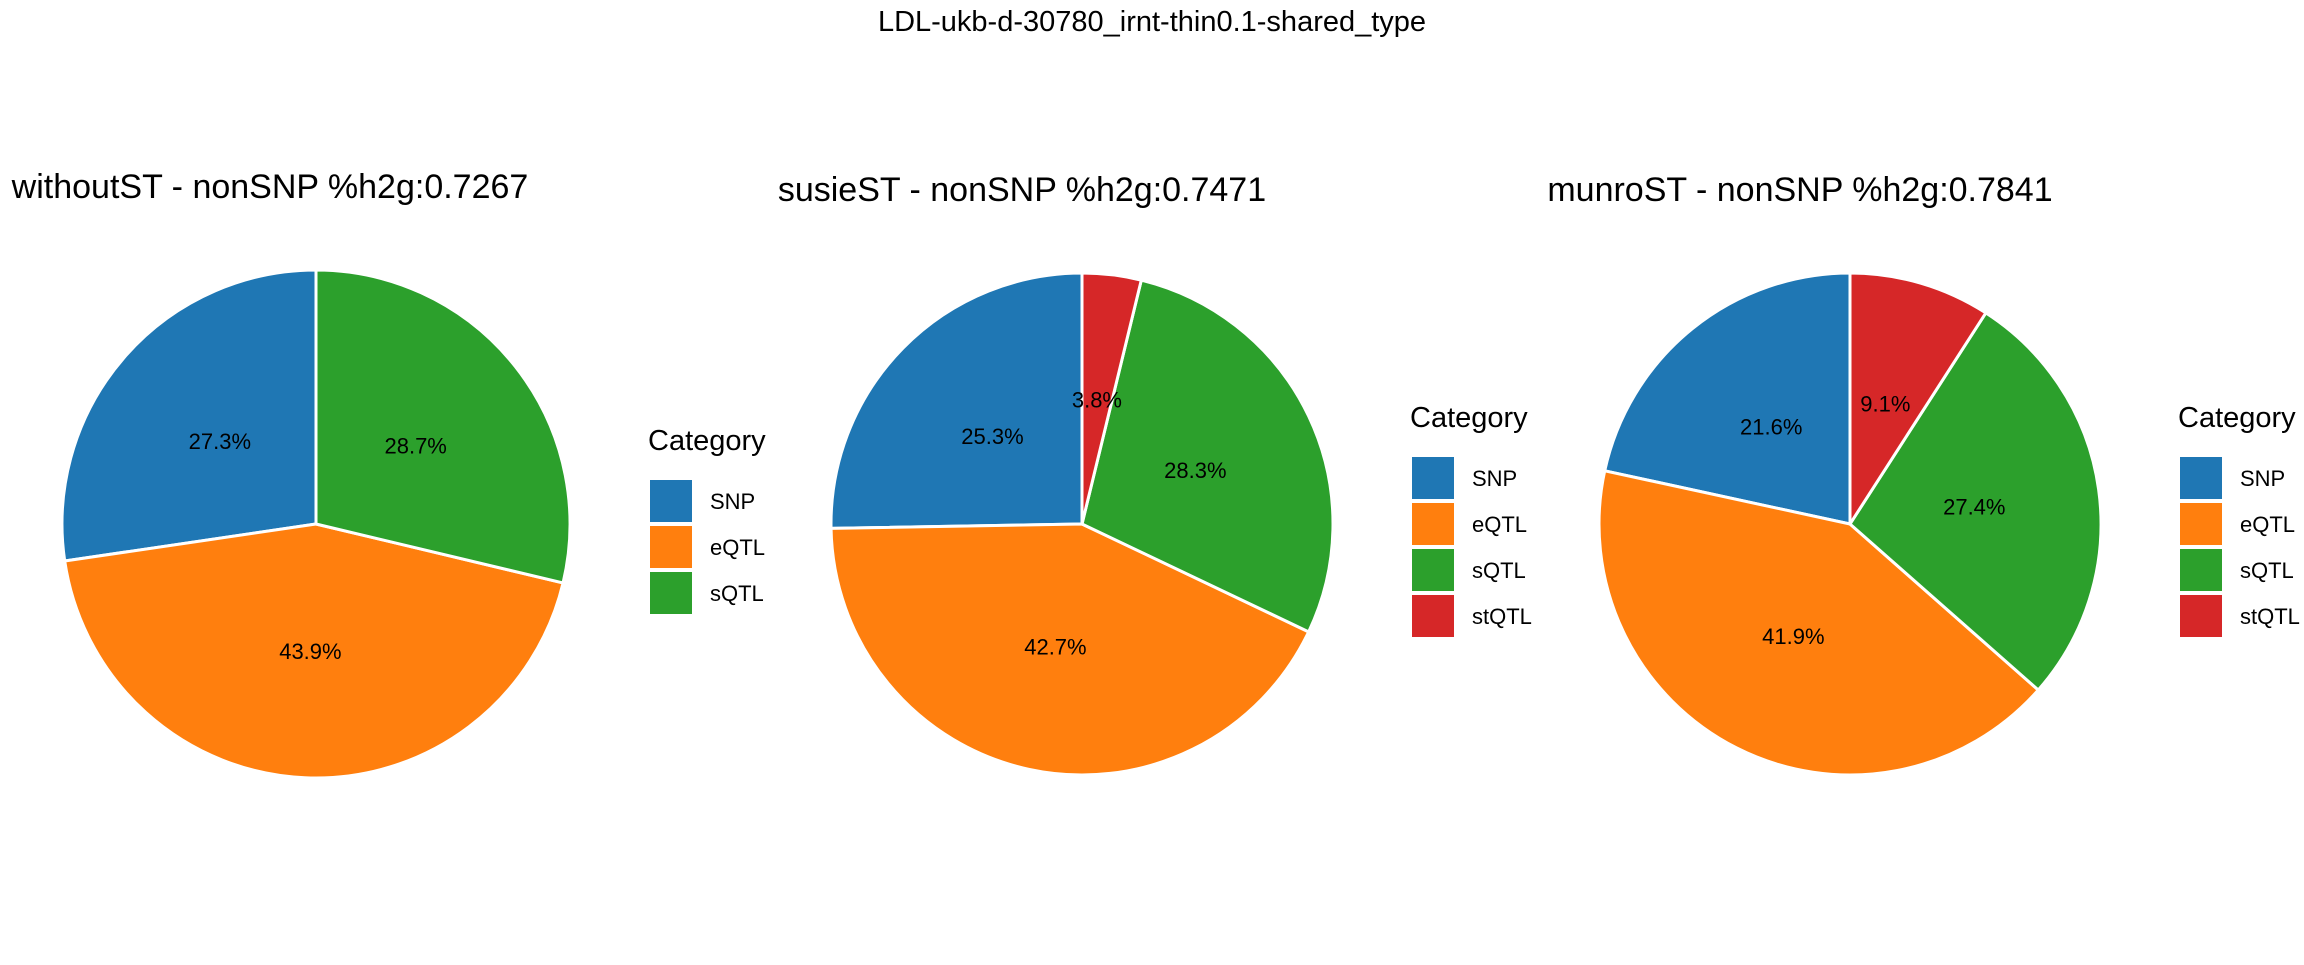 This screenshot has height=965, width=2304. Describe the element at coordinates (1771, 426) in the screenshot. I see `slice-label: 21.6%` at that location.